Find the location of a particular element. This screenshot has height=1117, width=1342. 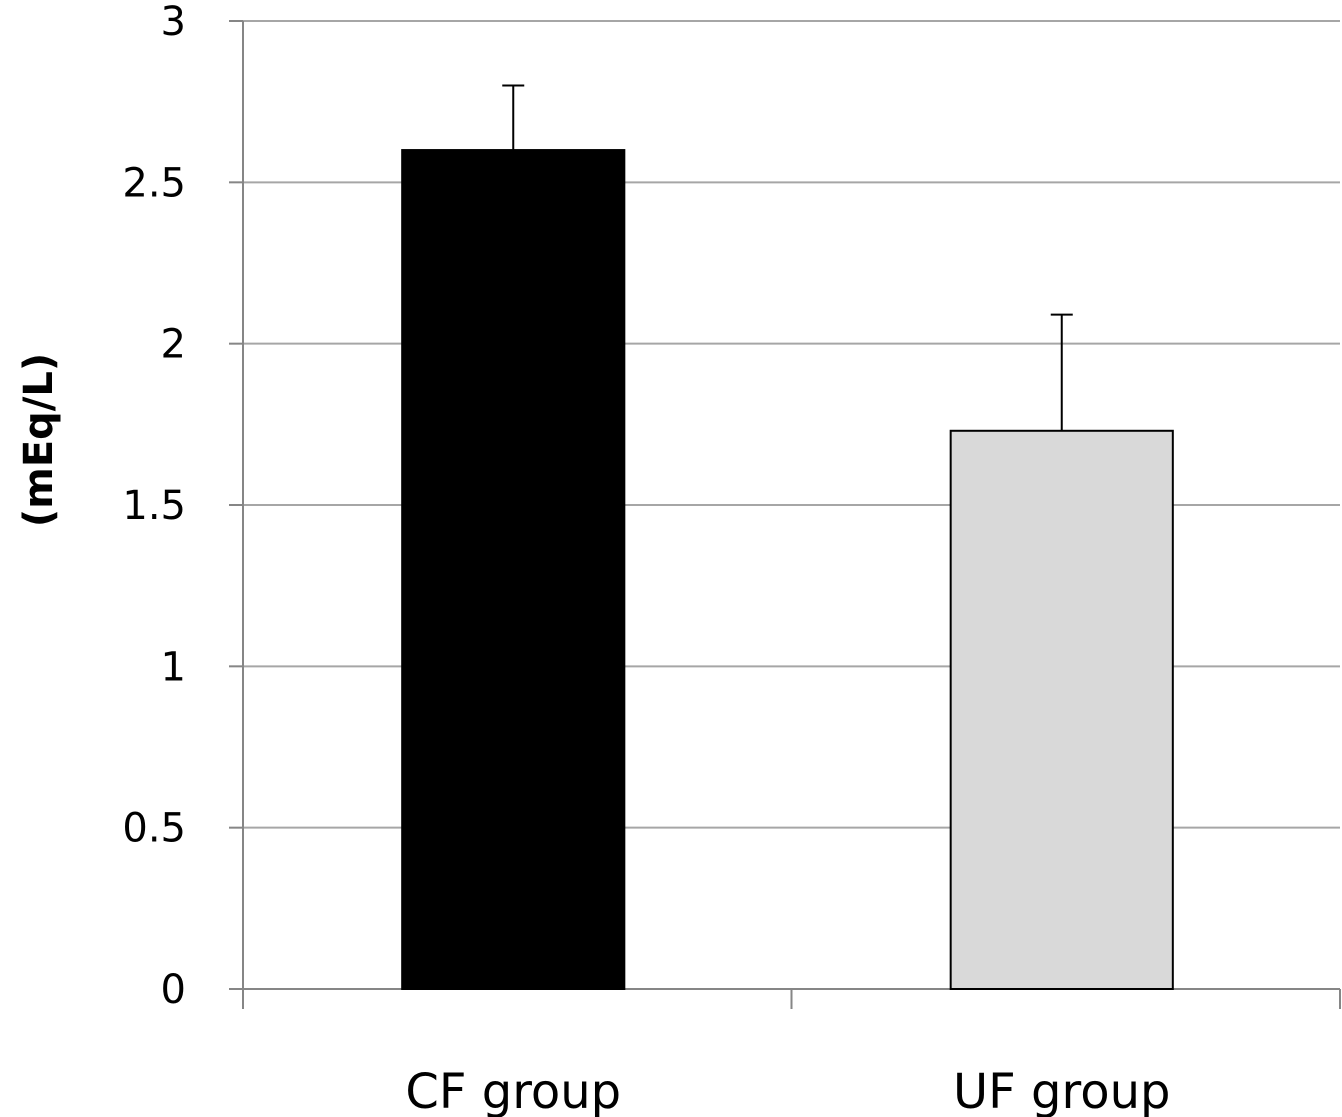

x-category-label-0: CF group is located at coordinates (513, 1090).